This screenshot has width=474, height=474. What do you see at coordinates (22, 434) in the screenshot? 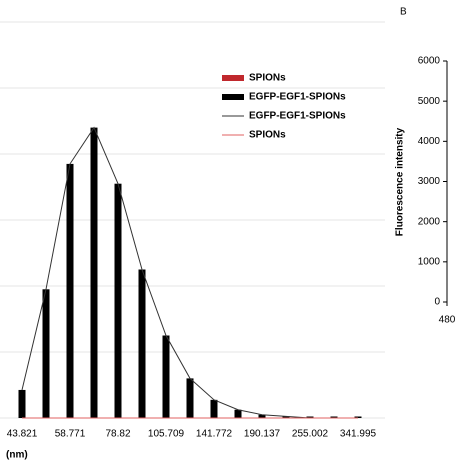
I see `x-tick-label: 43.821` at bounding box center [22, 434].